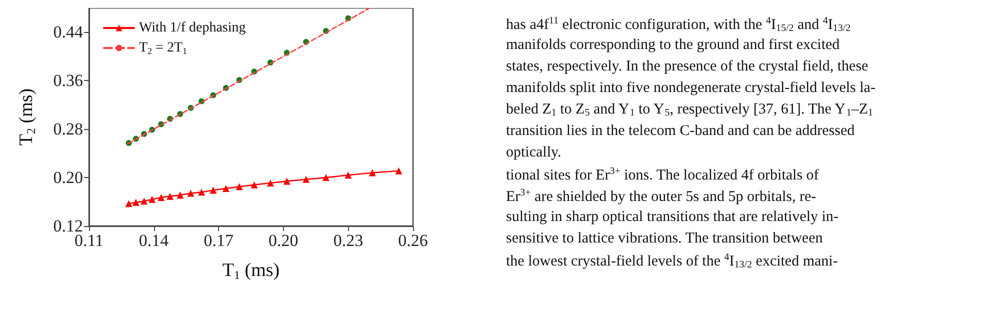  I want to click on text: optically., so click(534, 152).